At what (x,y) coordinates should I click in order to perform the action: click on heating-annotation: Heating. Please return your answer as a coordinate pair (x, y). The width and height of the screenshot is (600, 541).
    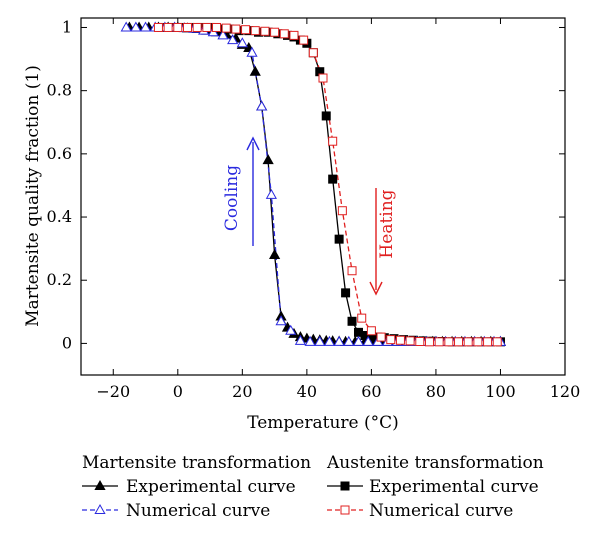
    Looking at the image, I should click on (383, 242).